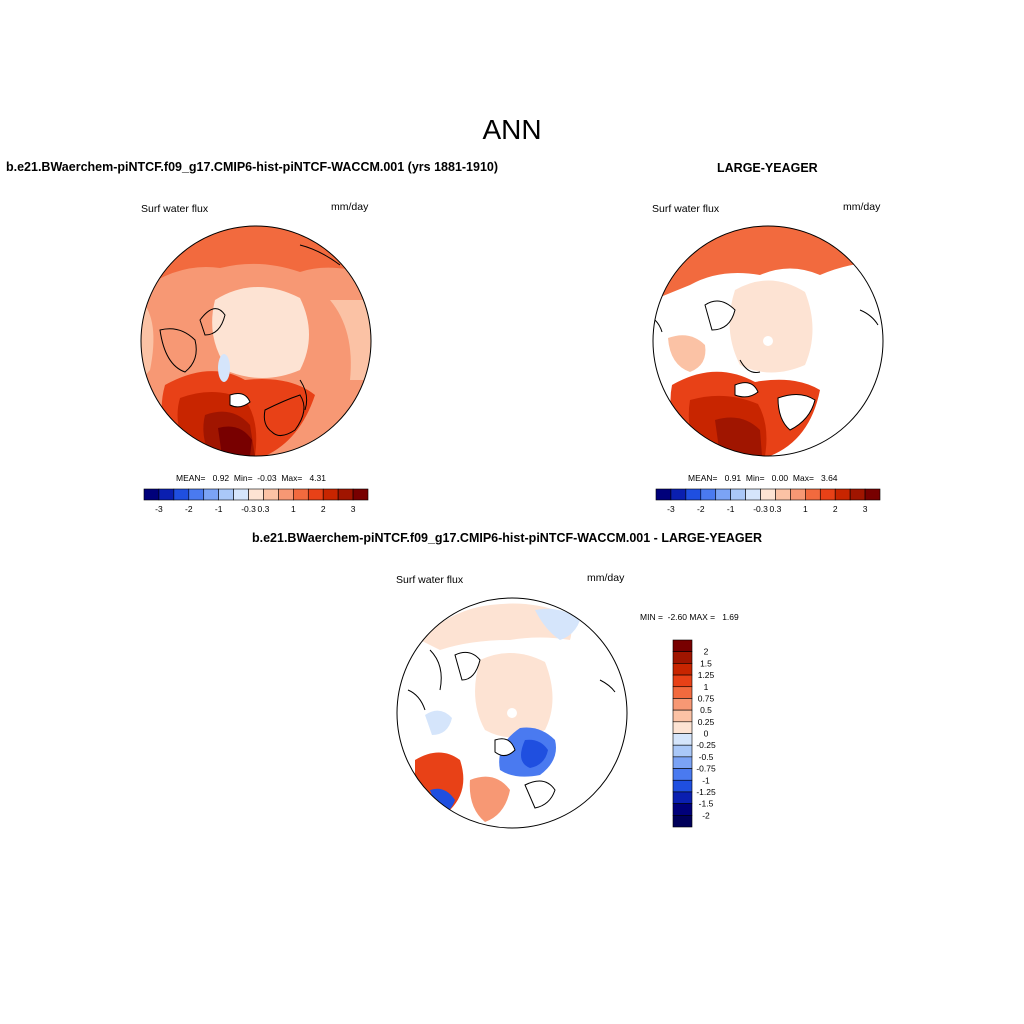 The width and height of the screenshot is (1024, 1024). I want to click on colorbar-tick-label: 0, so click(706, 734).